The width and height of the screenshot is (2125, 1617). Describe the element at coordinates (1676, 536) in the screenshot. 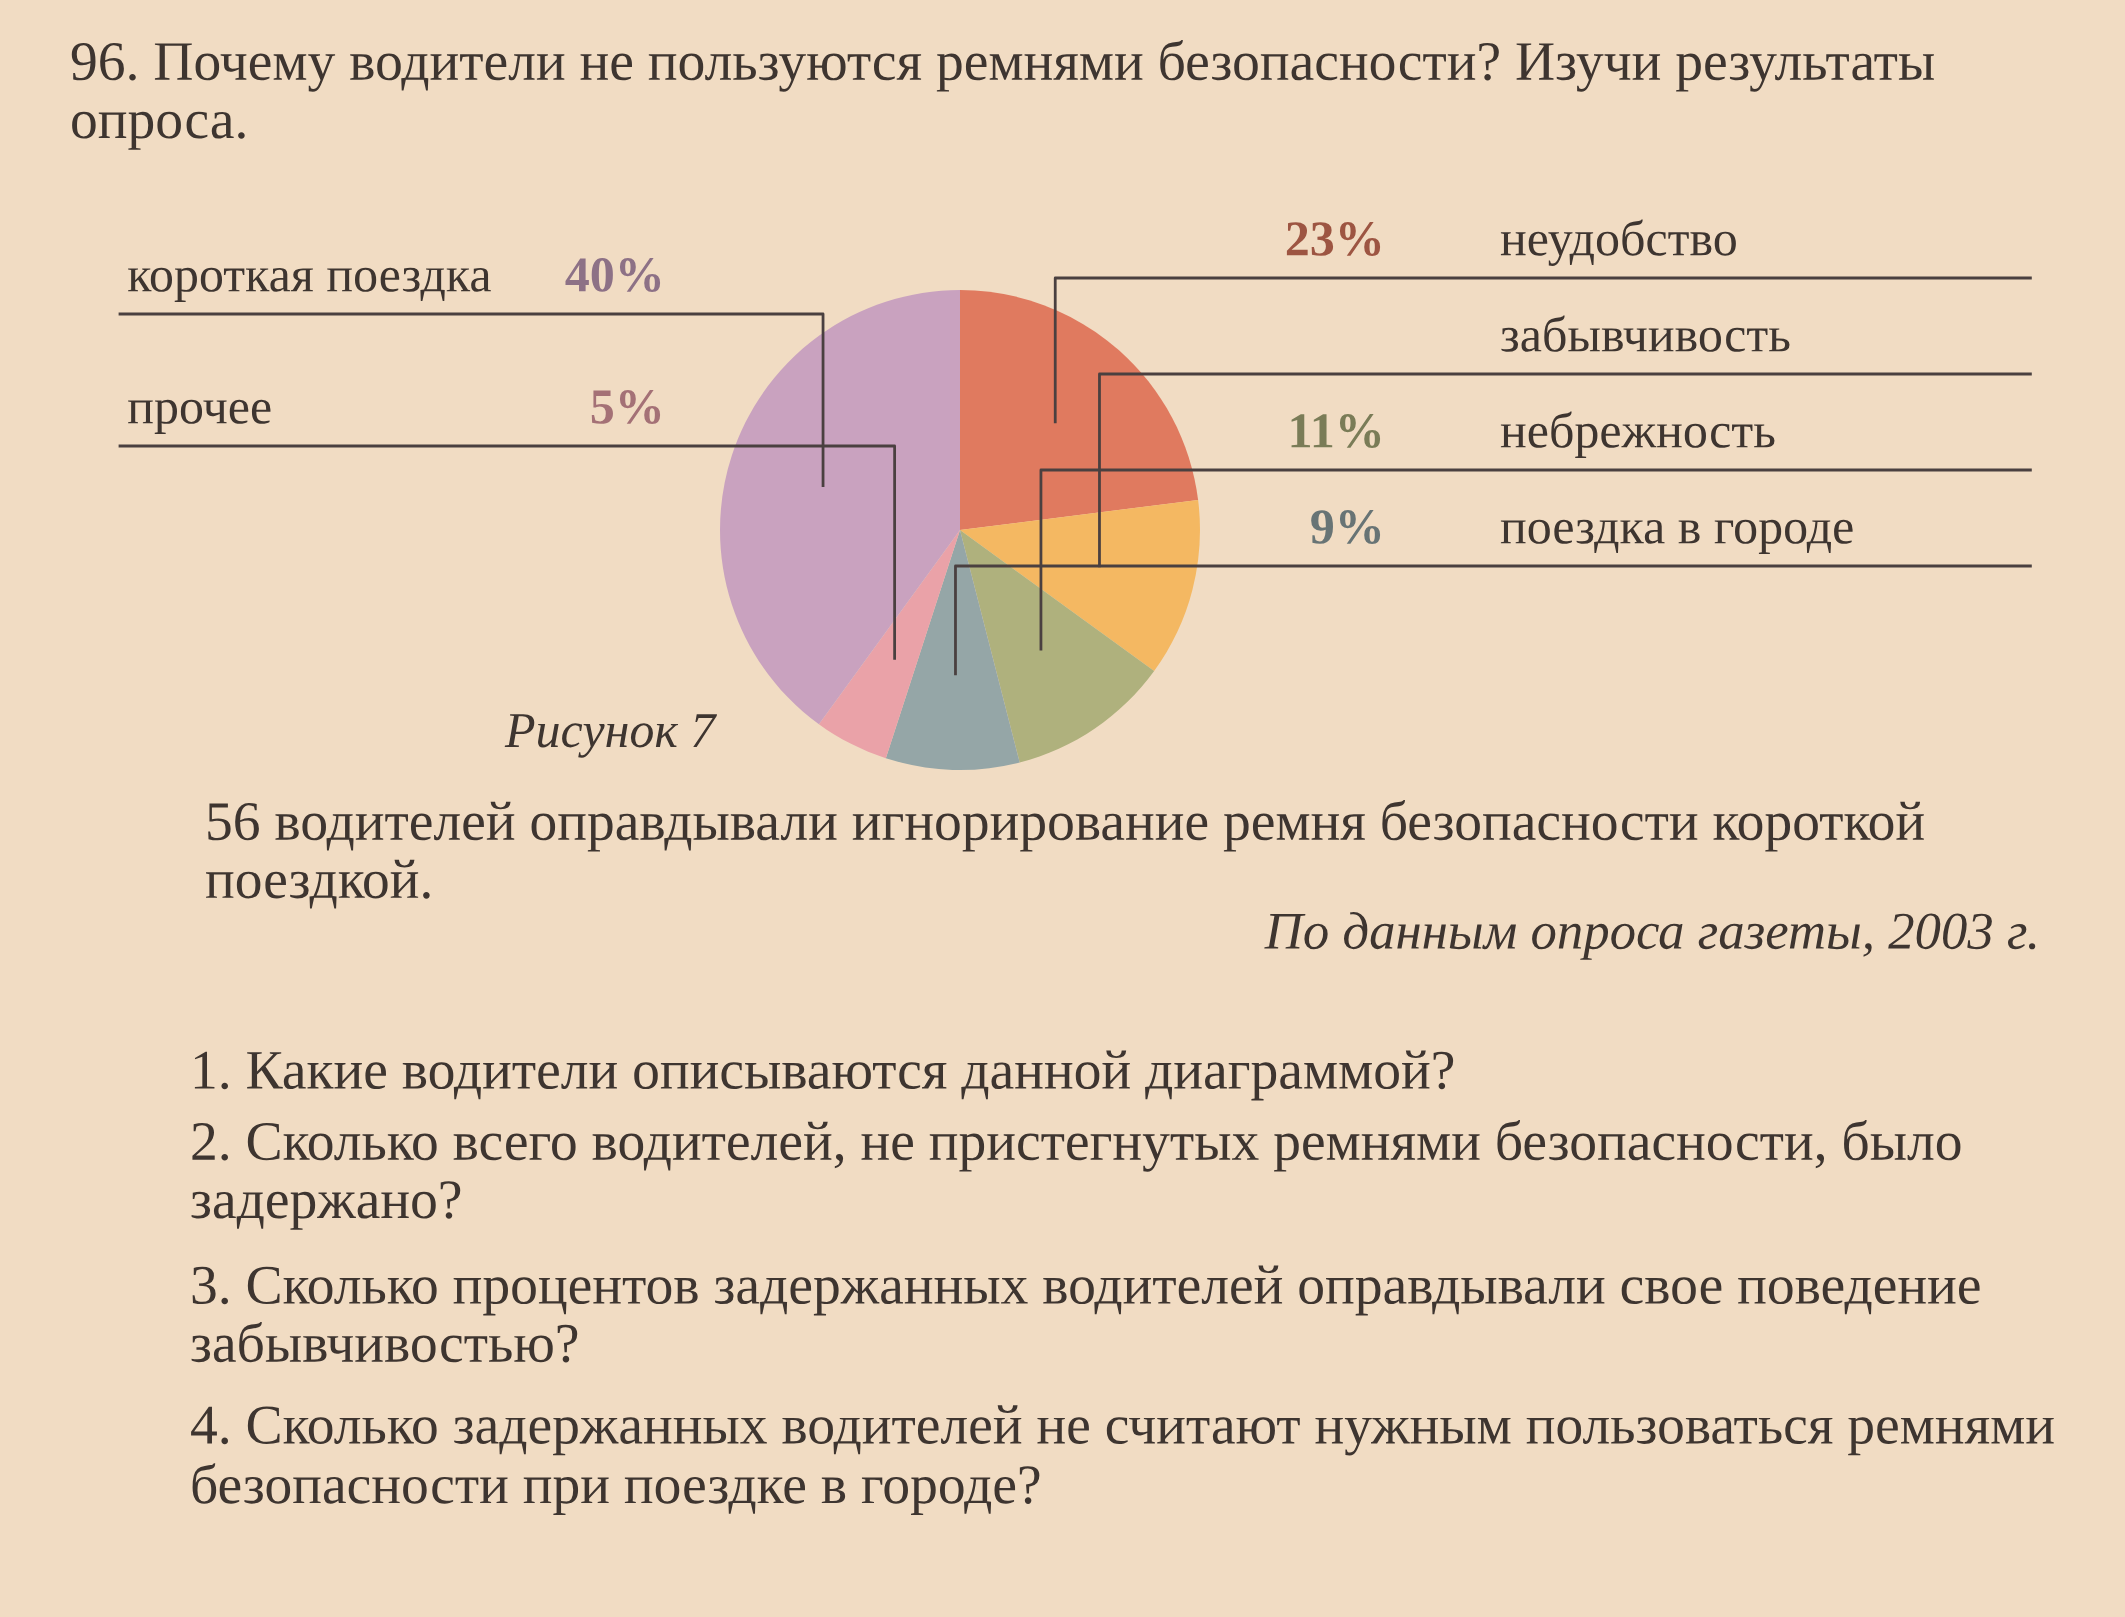

I see `slice-label: поездка в городе` at that location.